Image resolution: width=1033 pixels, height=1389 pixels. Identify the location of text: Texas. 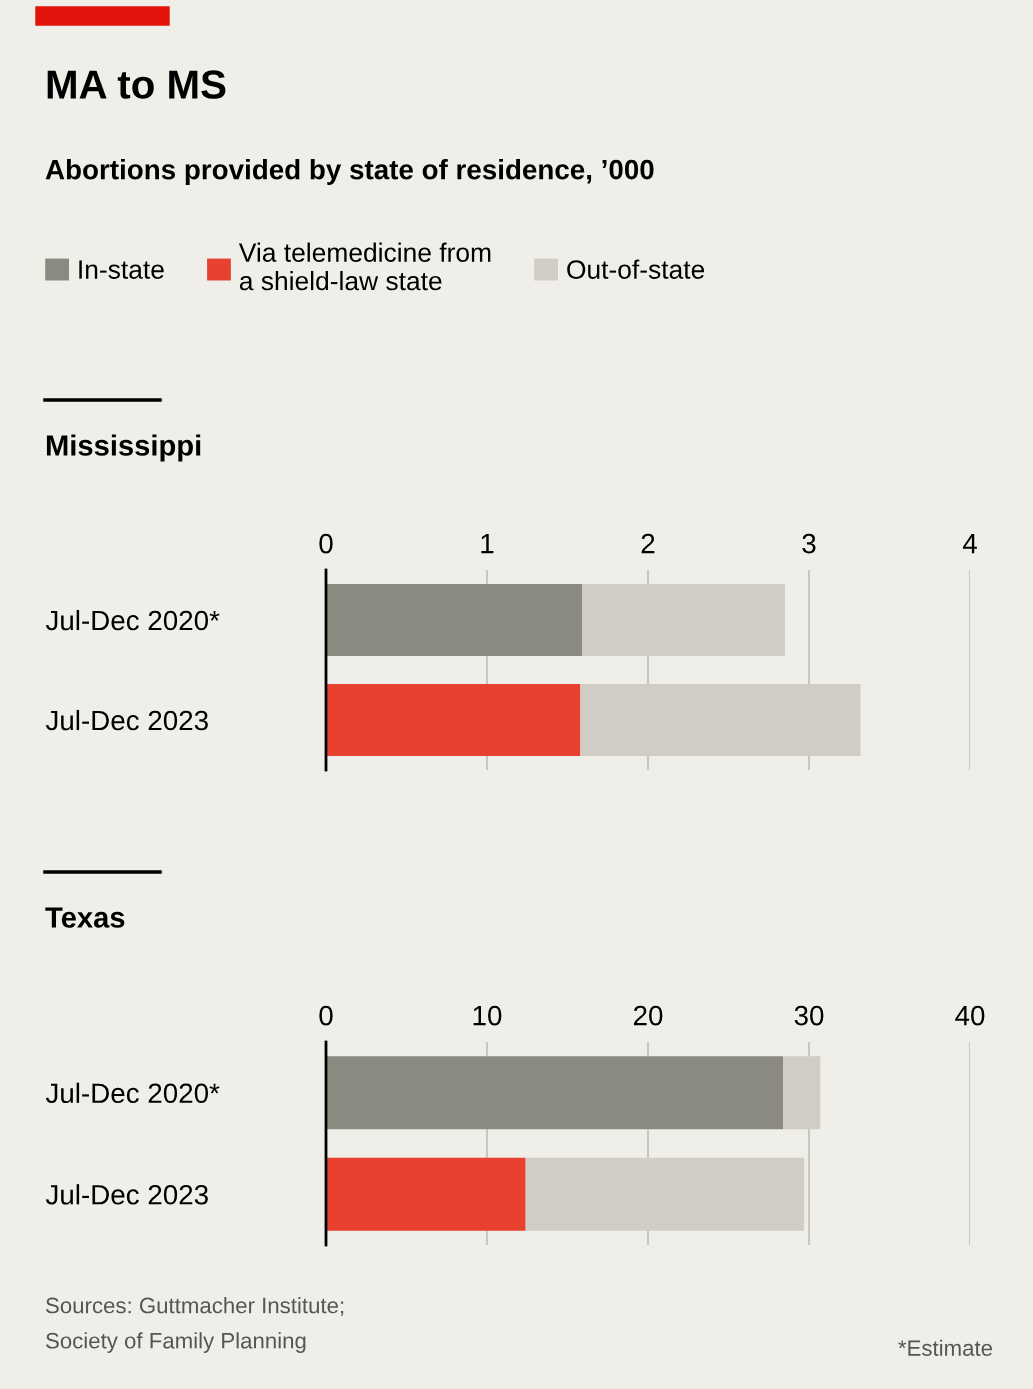
(85, 917).